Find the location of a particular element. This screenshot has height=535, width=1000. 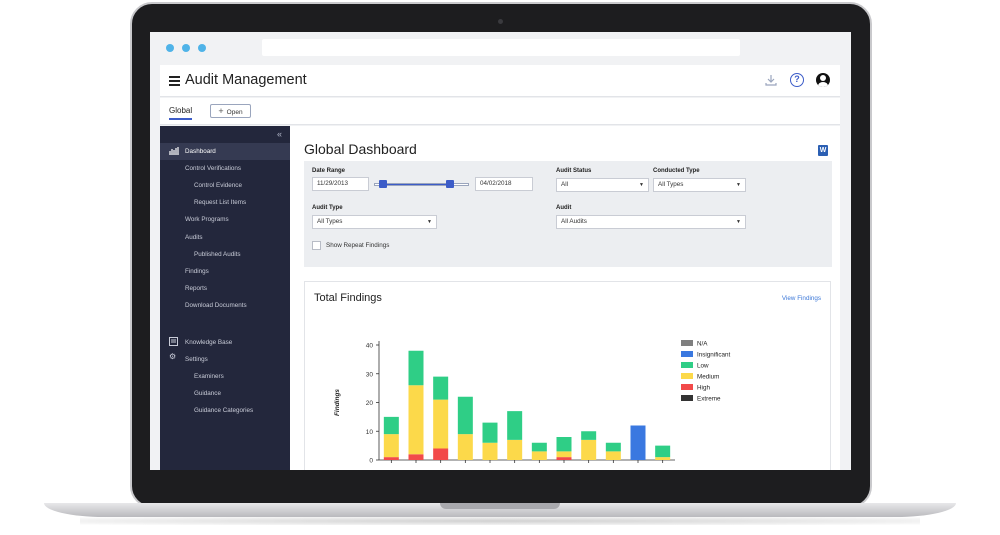

browser-bar is located at coordinates (500, 47).